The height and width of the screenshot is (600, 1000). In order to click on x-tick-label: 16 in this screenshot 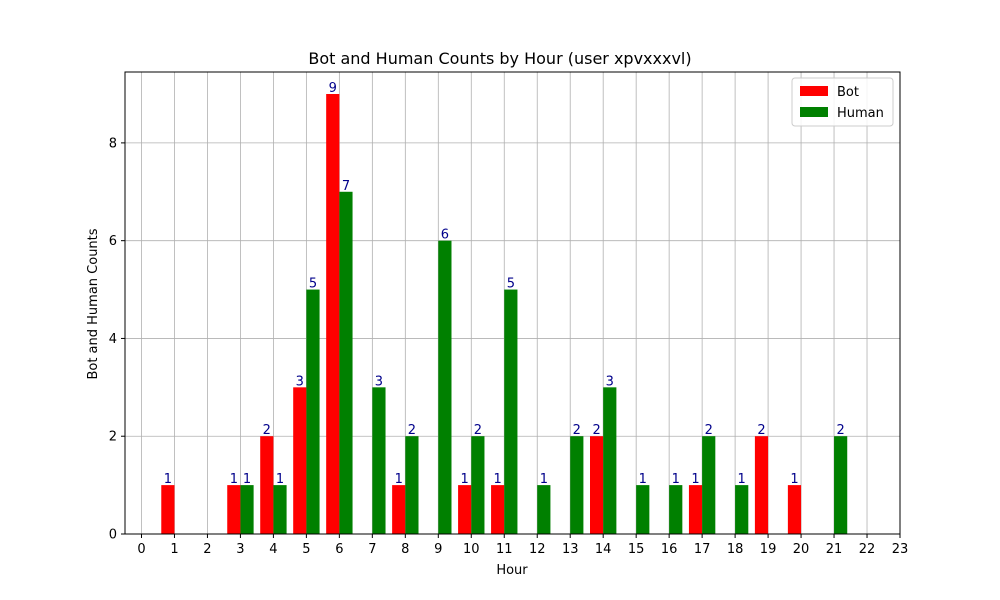, I will do `click(669, 549)`.